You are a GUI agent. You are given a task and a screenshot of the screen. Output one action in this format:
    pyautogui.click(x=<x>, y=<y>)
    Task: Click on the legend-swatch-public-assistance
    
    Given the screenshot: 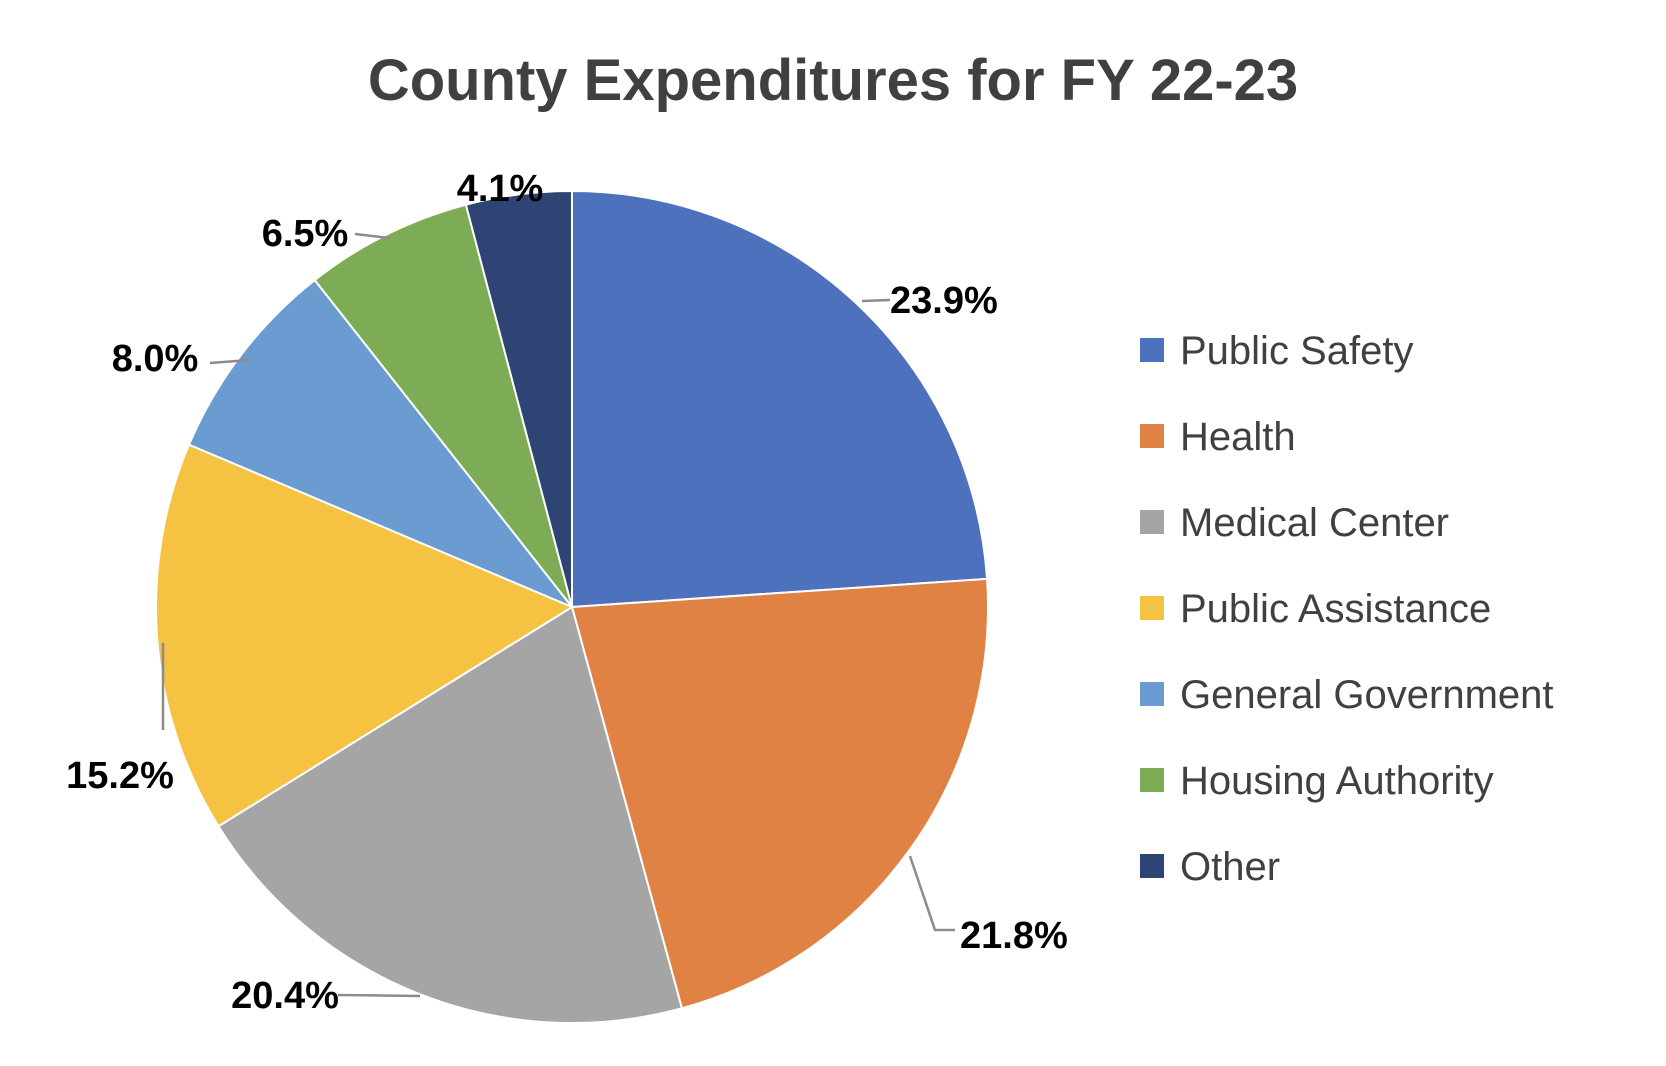 What is the action you would take?
    pyautogui.click(x=1152, y=608)
    